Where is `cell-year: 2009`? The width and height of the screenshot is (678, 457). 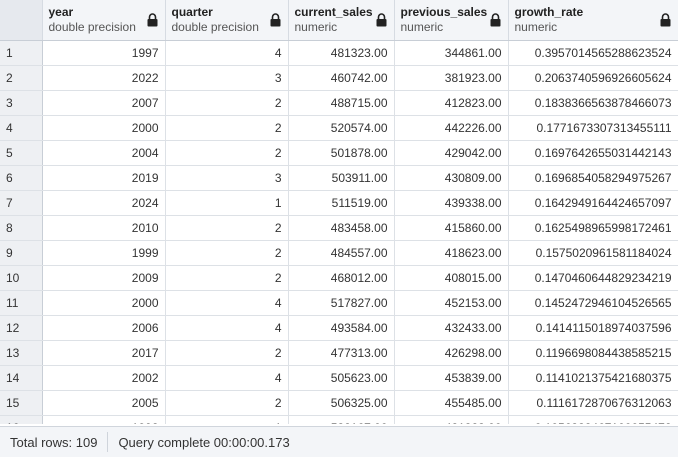 cell-year: 2009 is located at coordinates (104, 278).